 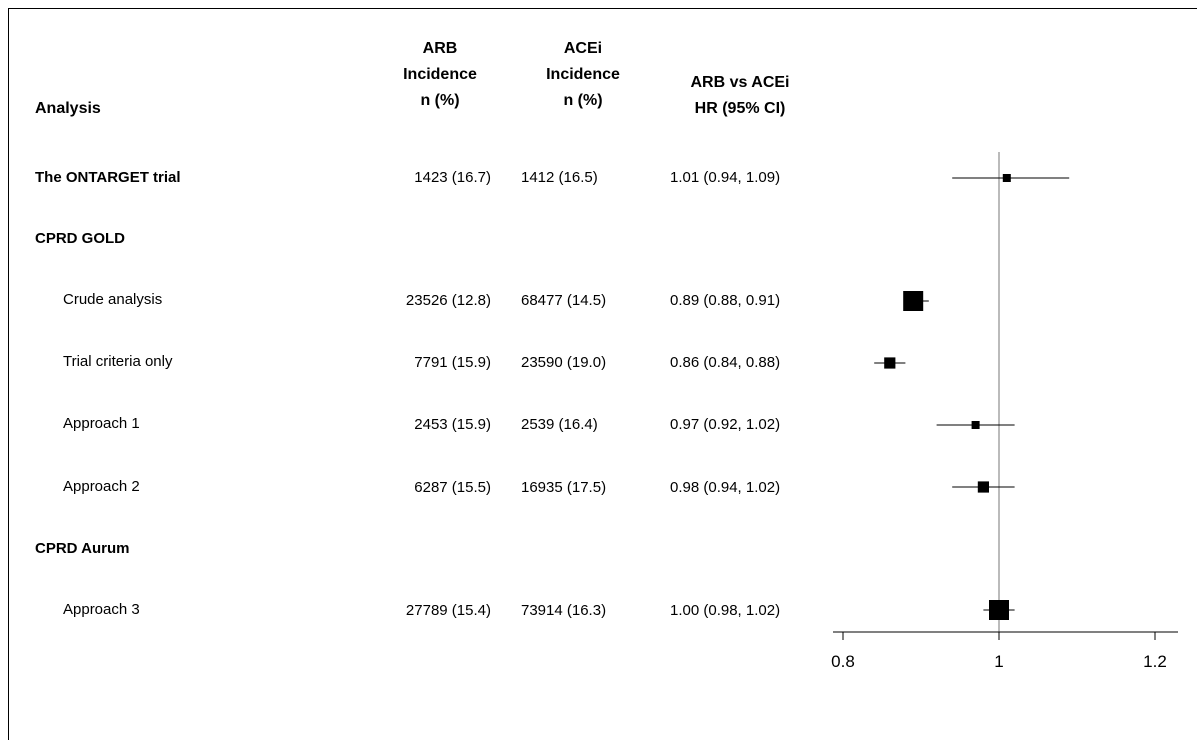 I want to click on arb-incidence: 6287 (15.5), so click(x=452, y=487).